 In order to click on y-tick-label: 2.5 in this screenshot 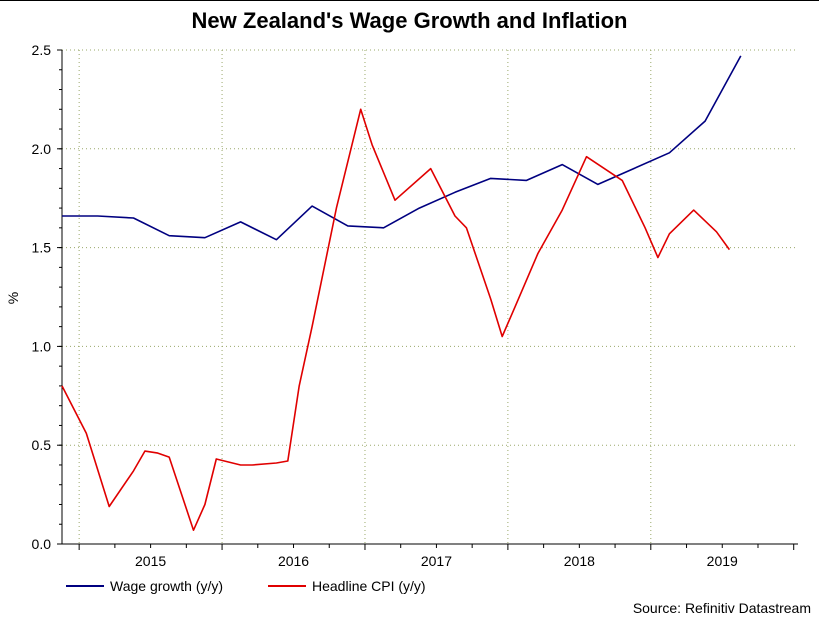, I will do `click(42, 50)`.